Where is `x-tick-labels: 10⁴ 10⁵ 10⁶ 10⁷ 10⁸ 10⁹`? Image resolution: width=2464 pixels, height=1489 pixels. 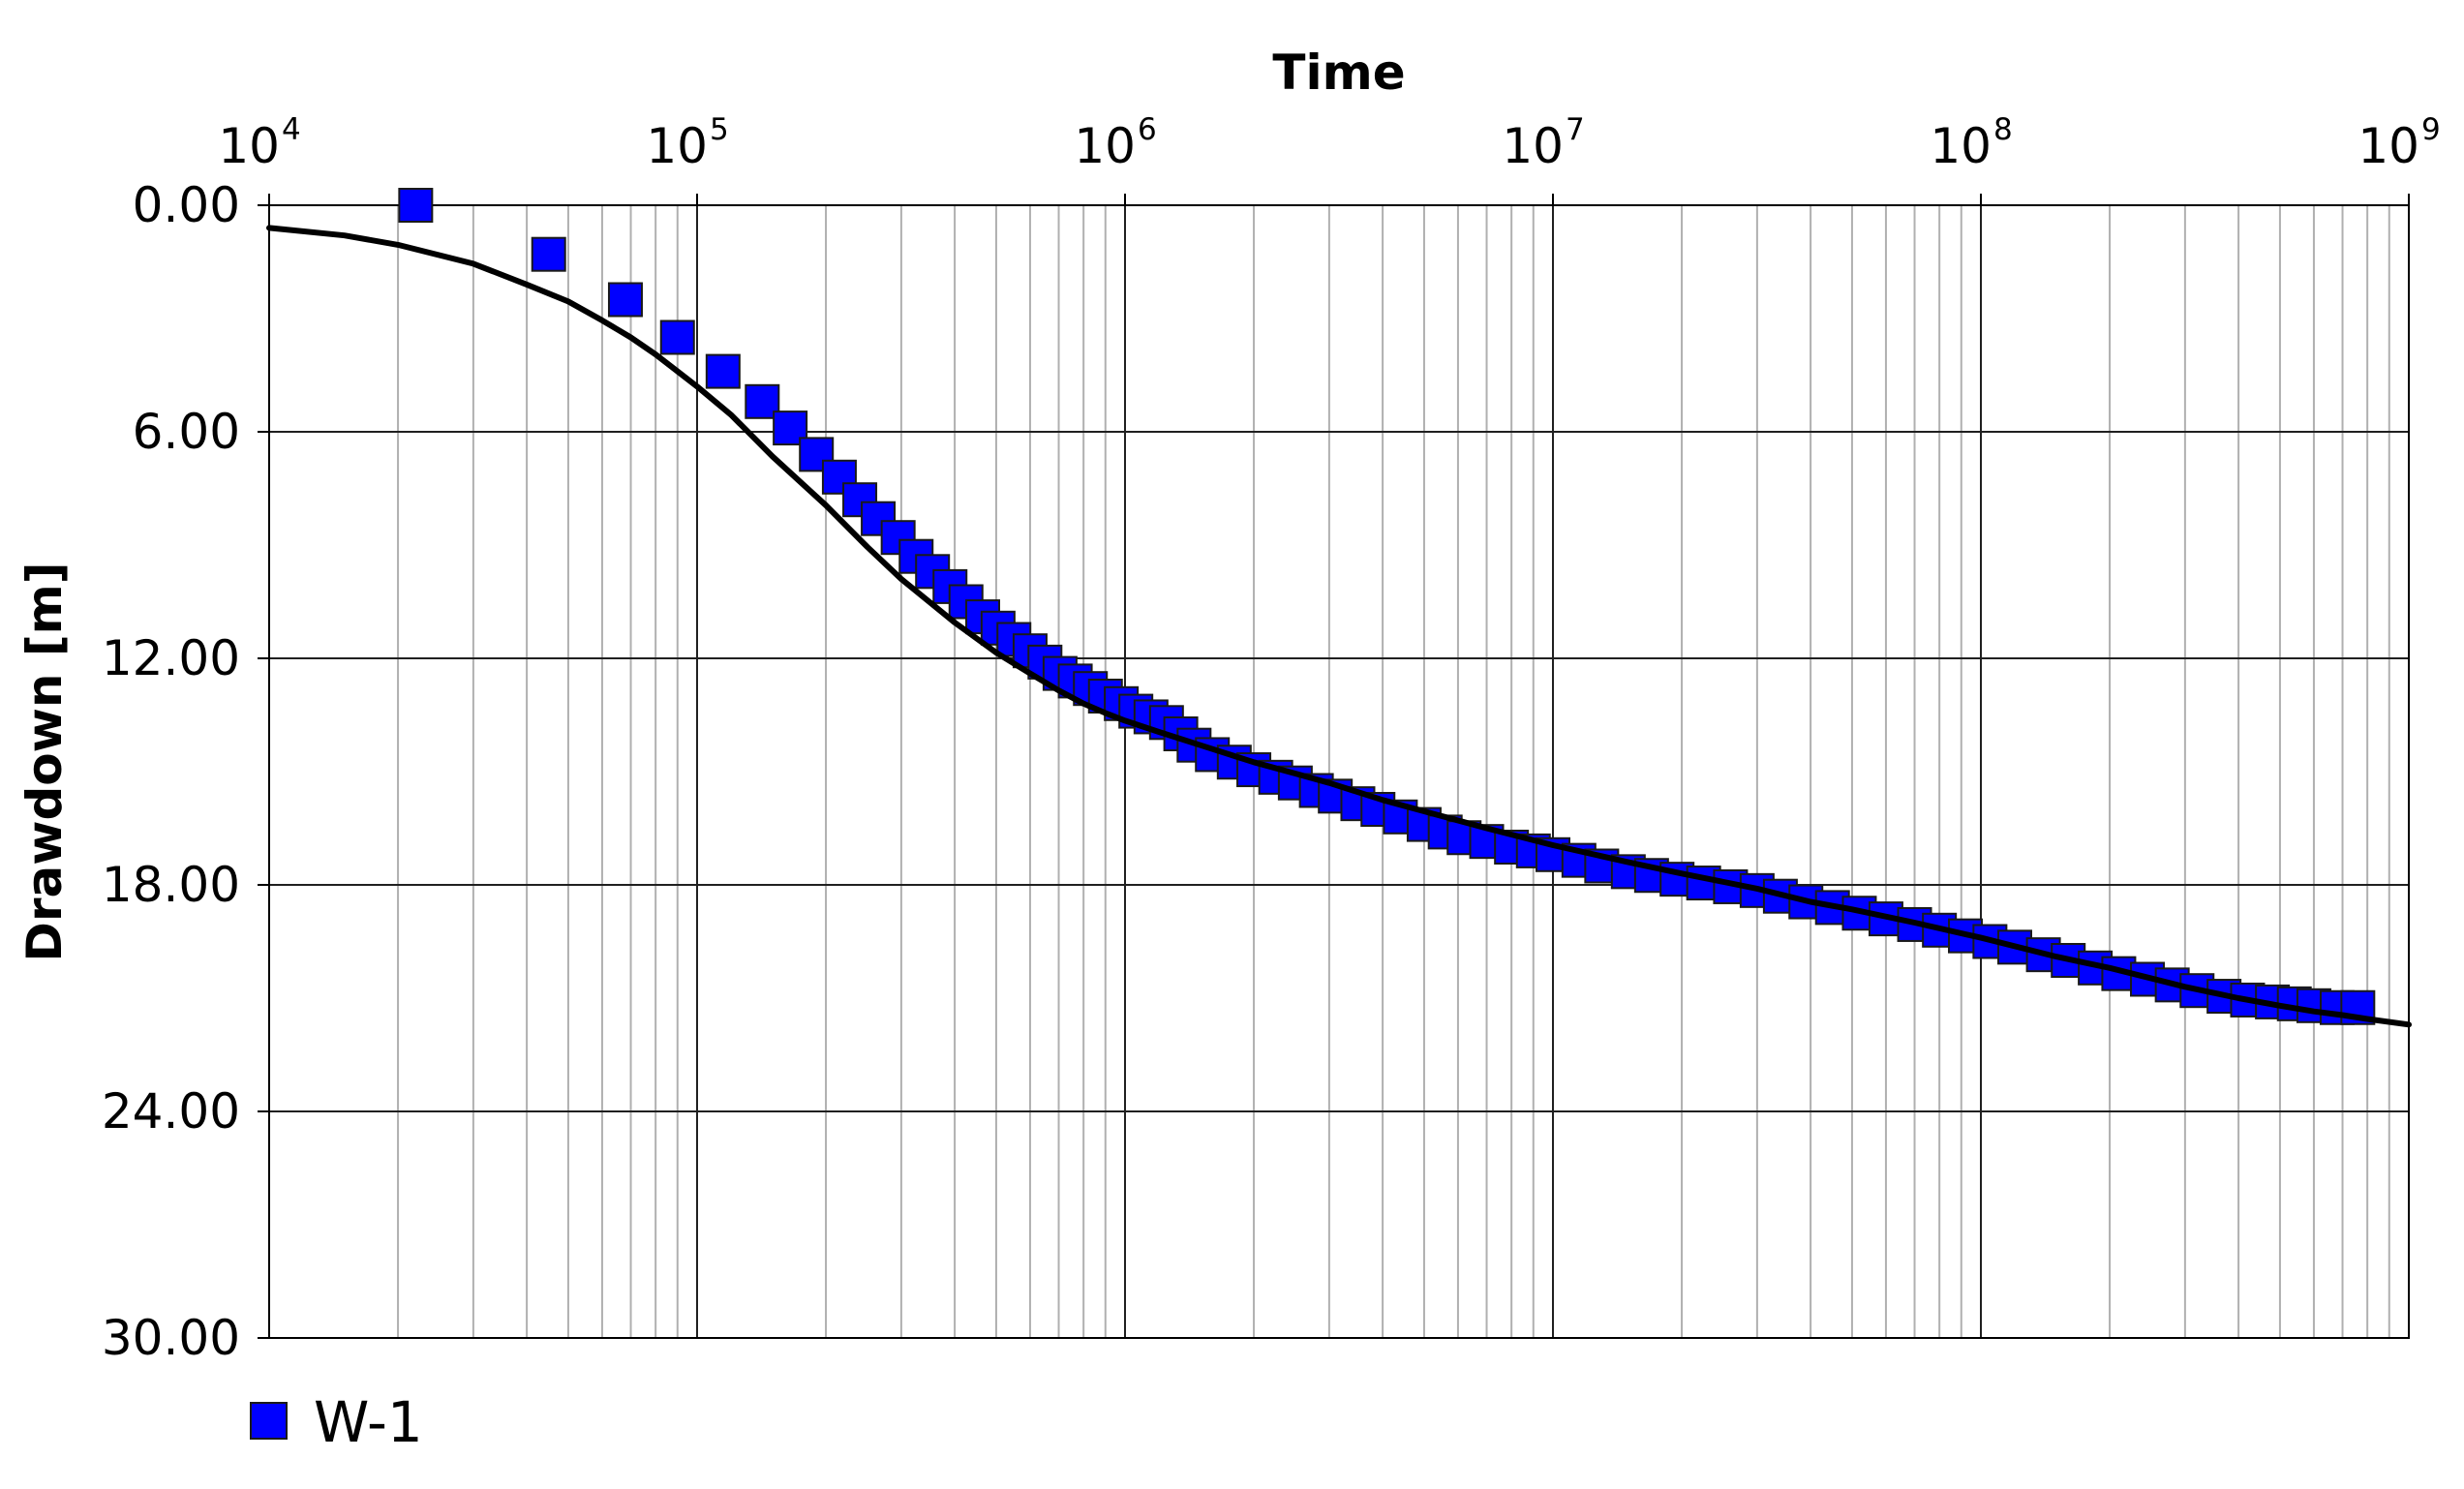 x-tick-labels: 10⁴ 10⁵ 10⁶ 10⁷ 10⁸ 10⁹ is located at coordinates (1329, 143).